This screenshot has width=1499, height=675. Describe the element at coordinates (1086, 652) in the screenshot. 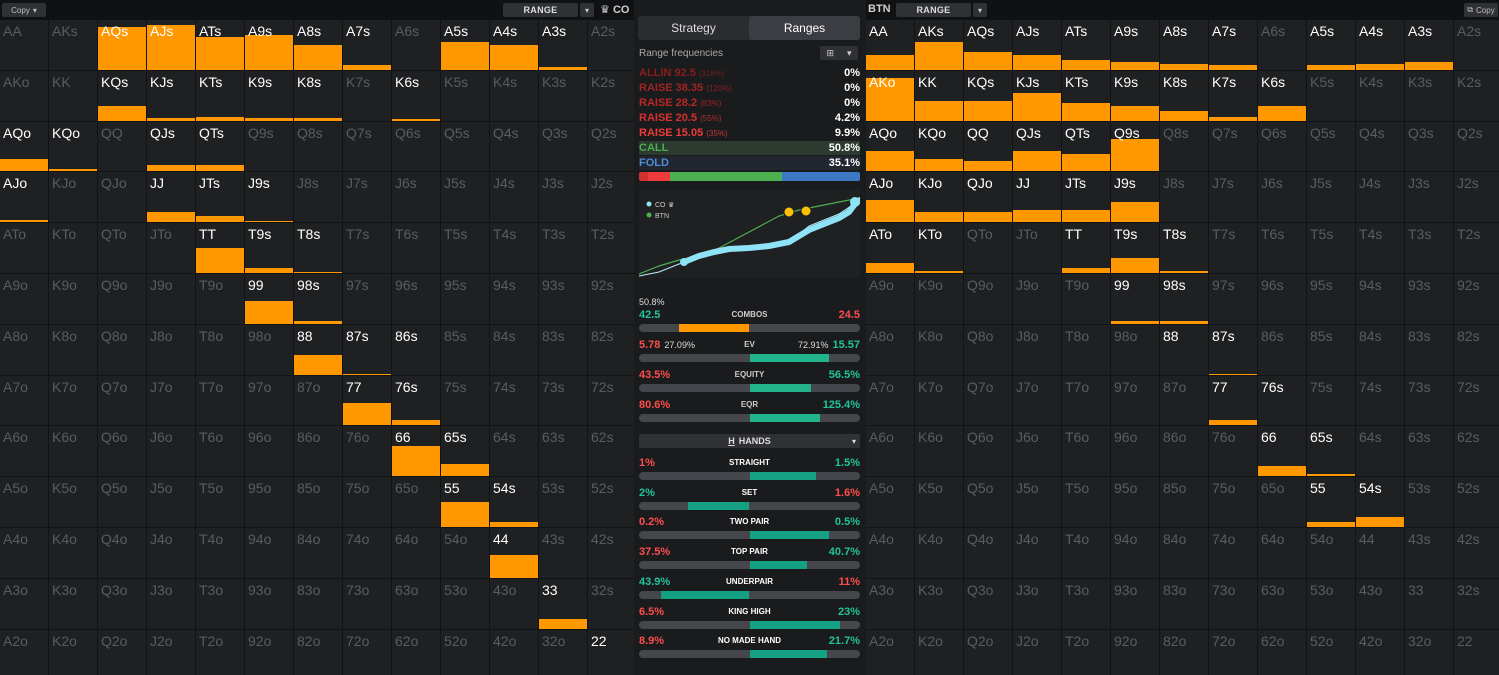

I see `btn-cell-T2o: T2o` at that location.